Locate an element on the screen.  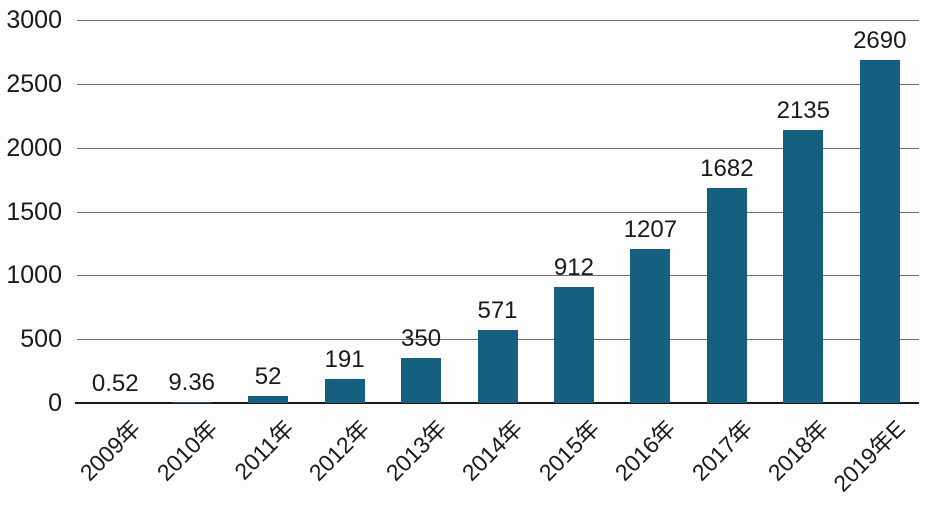
y-tick-label-1000: 1000 is located at coordinates (34, 275).